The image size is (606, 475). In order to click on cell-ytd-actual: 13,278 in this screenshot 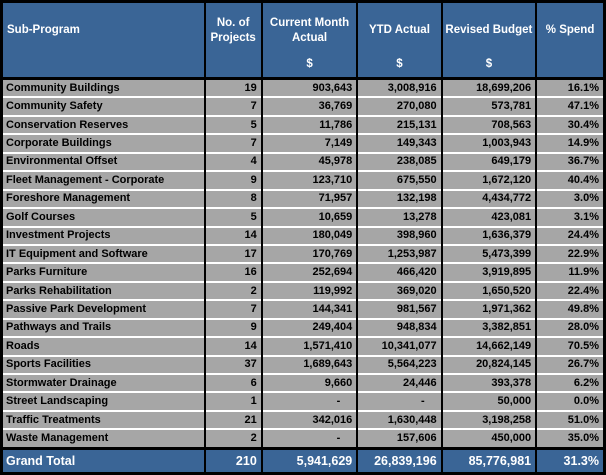, I will do `click(400, 217)`.